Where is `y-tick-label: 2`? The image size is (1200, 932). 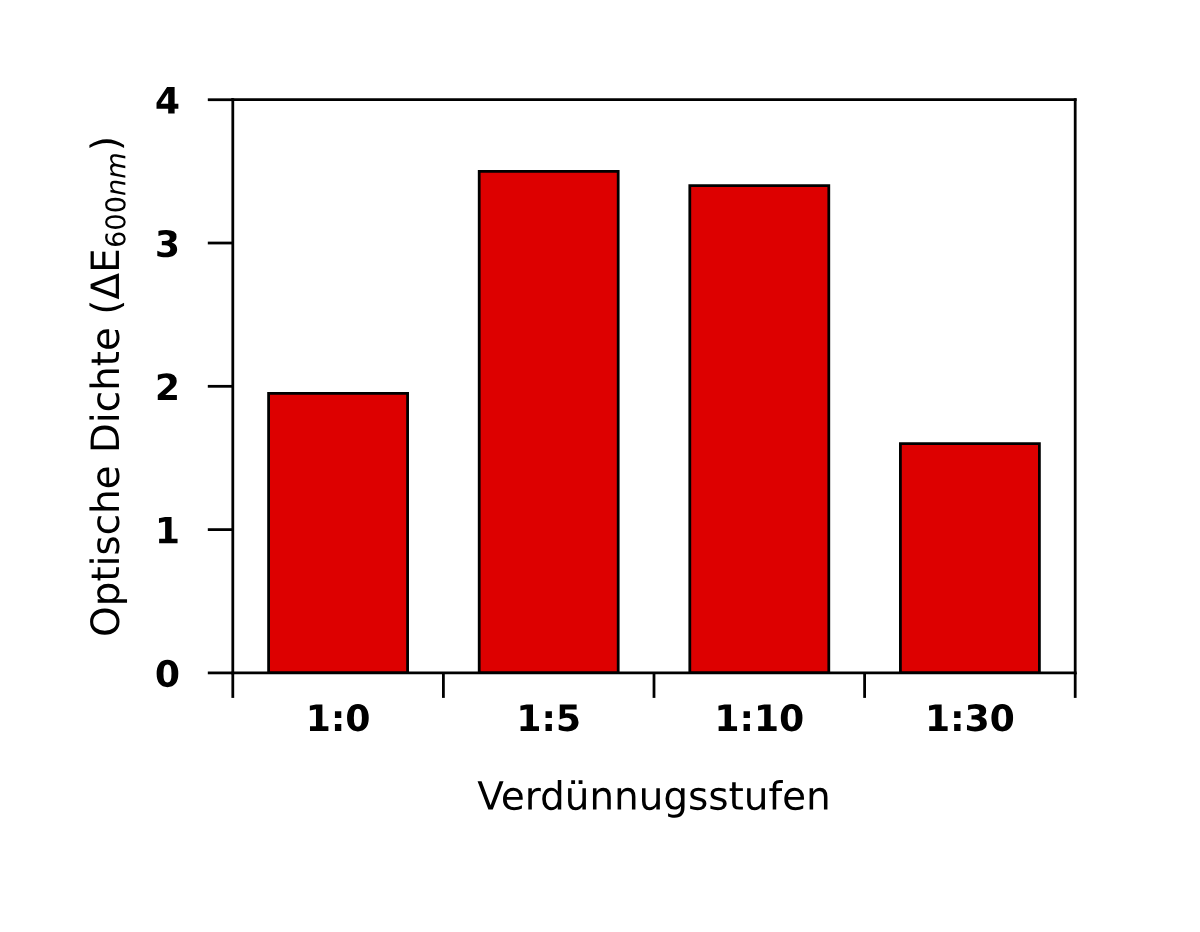
y-tick-label: 2 is located at coordinates (167, 387).